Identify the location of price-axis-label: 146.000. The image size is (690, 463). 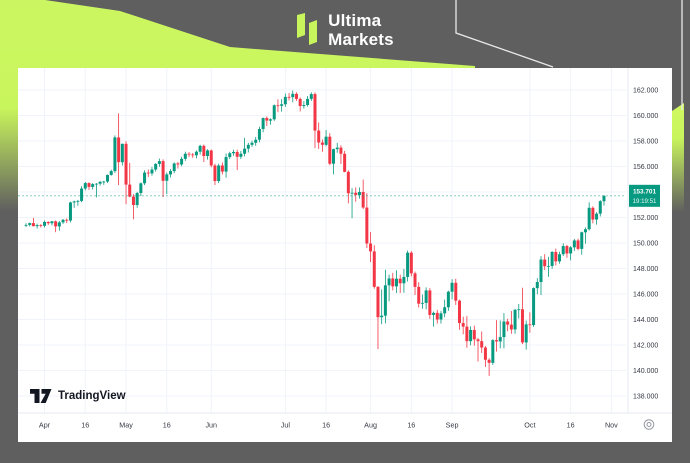
(645, 295).